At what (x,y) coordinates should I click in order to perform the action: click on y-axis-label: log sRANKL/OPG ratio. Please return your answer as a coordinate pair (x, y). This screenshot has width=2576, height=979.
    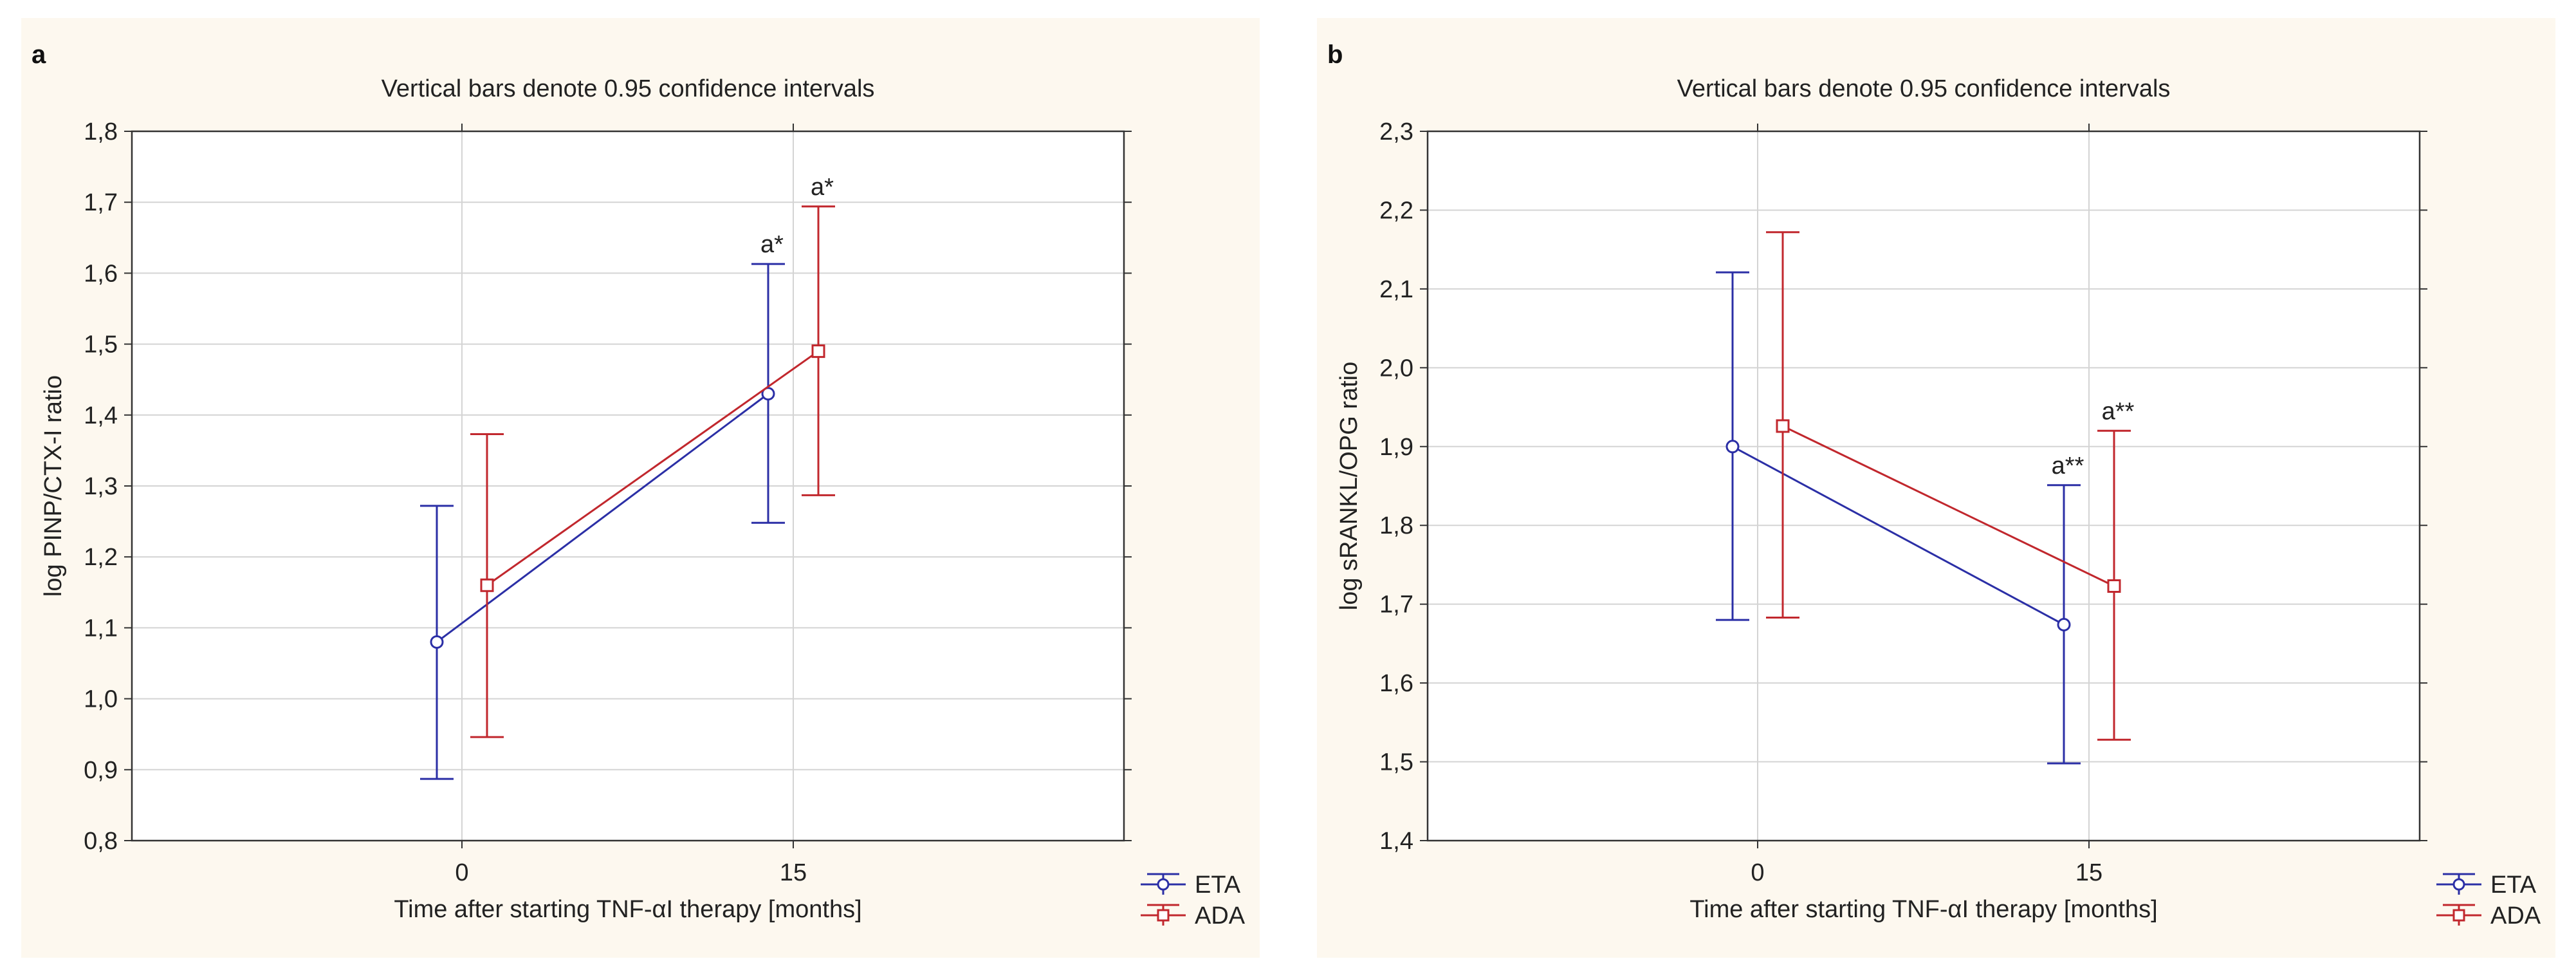
    Looking at the image, I should click on (1349, 486).